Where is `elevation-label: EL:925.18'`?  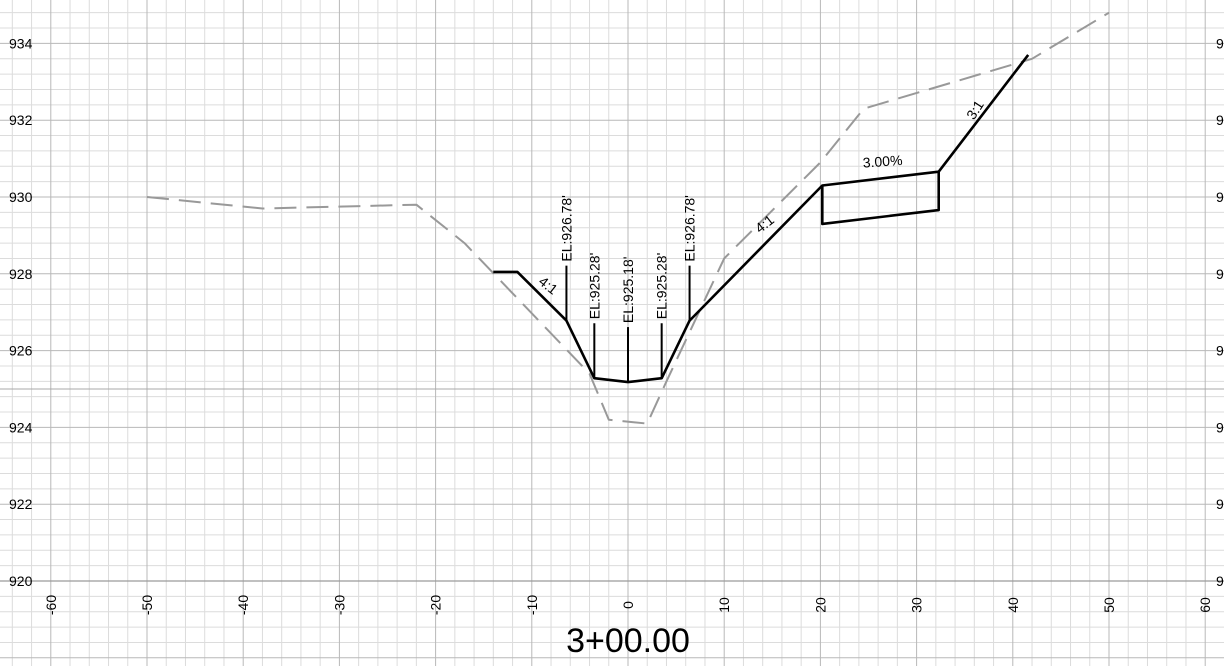 elevation-label: EL:925.18' is located at coordinates (628, 290).